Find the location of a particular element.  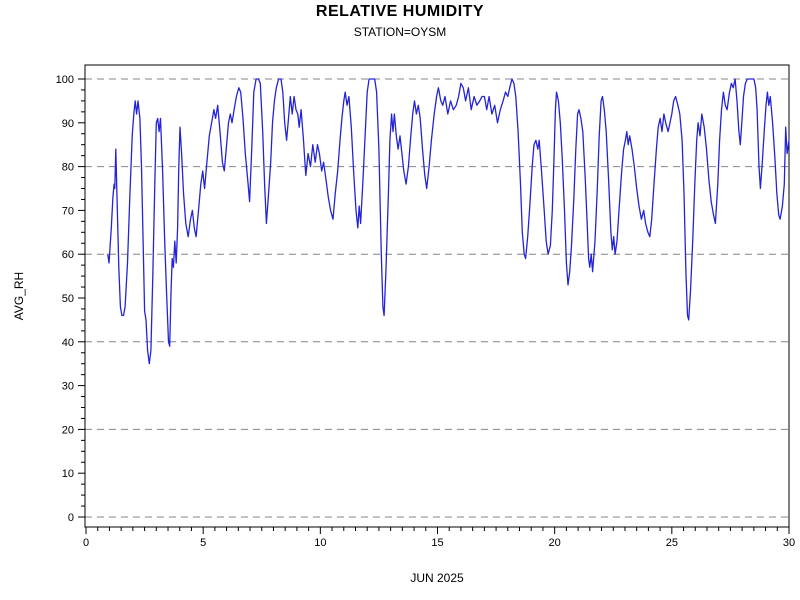

y-tick-label: 70 is located at coordinates (68, 211).